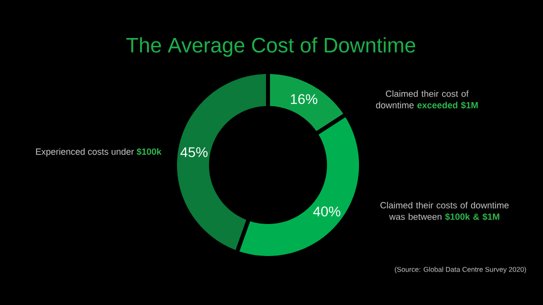 The height and width of the screenshot is (305, 543). I want to click on data-label: 45%, so click(194, 152).